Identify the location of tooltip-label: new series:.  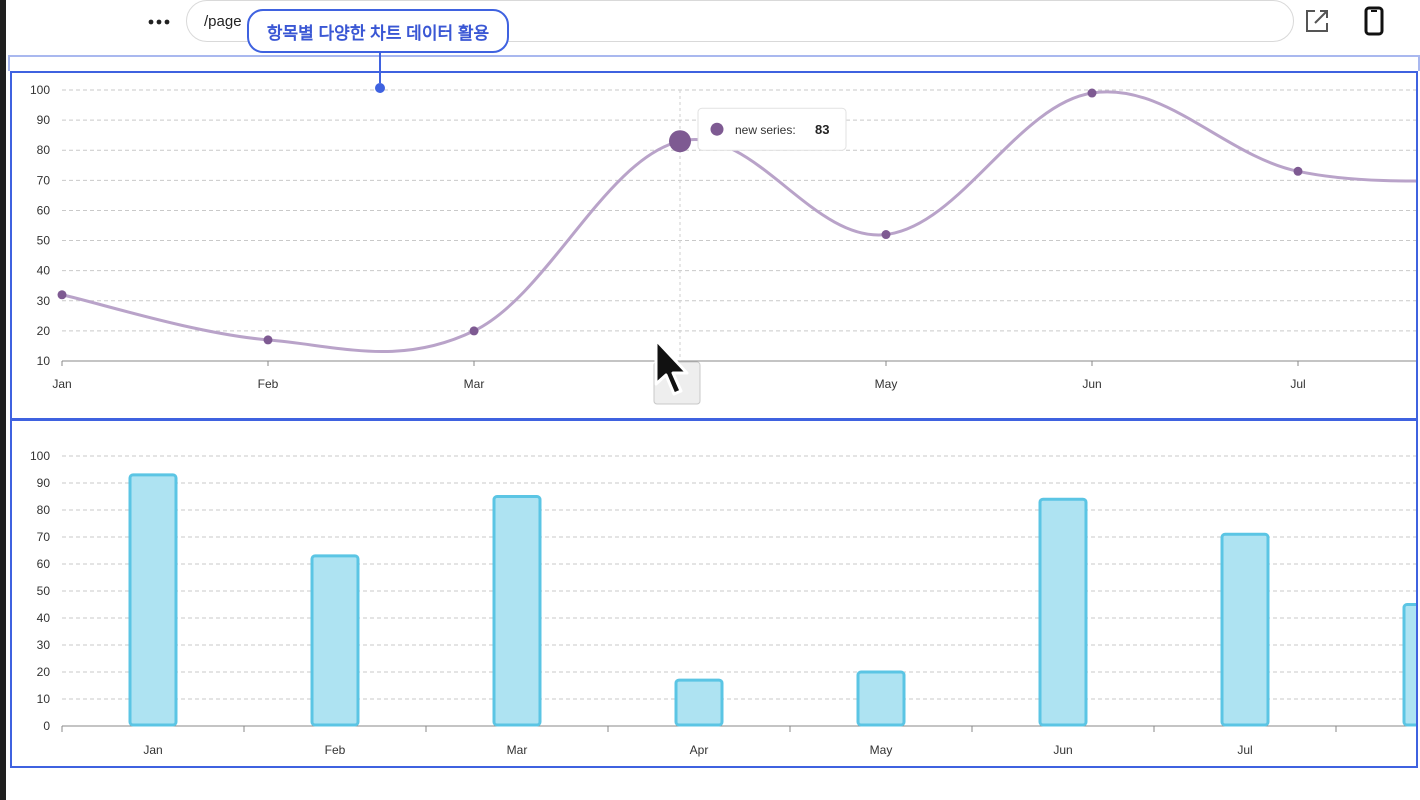
(765, 130).